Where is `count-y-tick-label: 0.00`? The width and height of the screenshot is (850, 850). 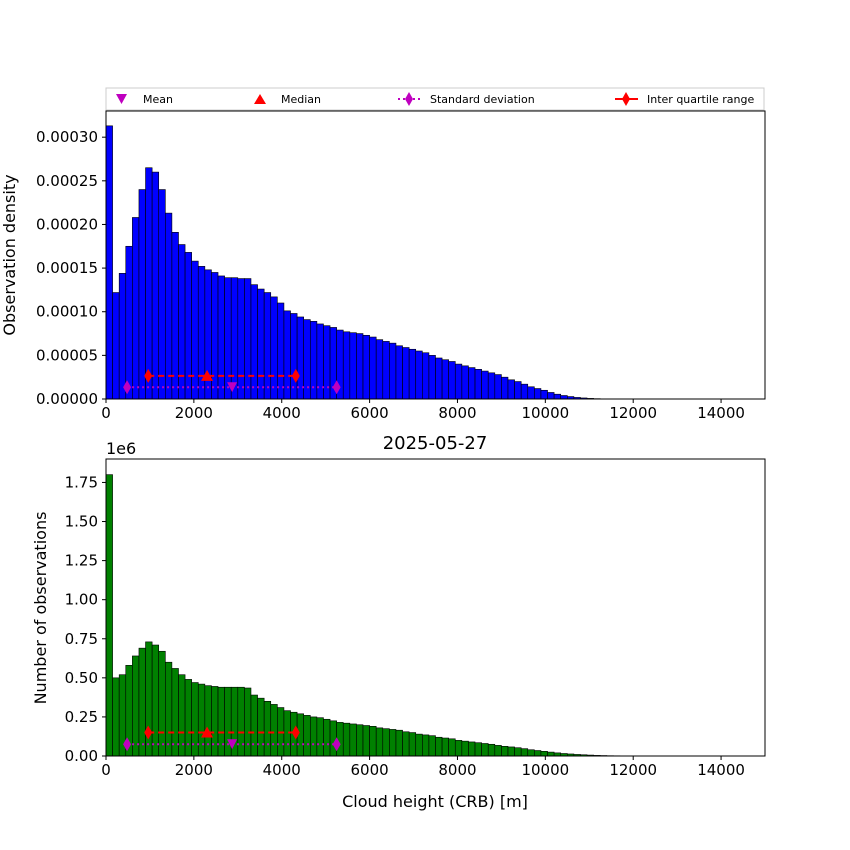
count-y-tick-label: 0.00 is located at coordinates (81, 756).